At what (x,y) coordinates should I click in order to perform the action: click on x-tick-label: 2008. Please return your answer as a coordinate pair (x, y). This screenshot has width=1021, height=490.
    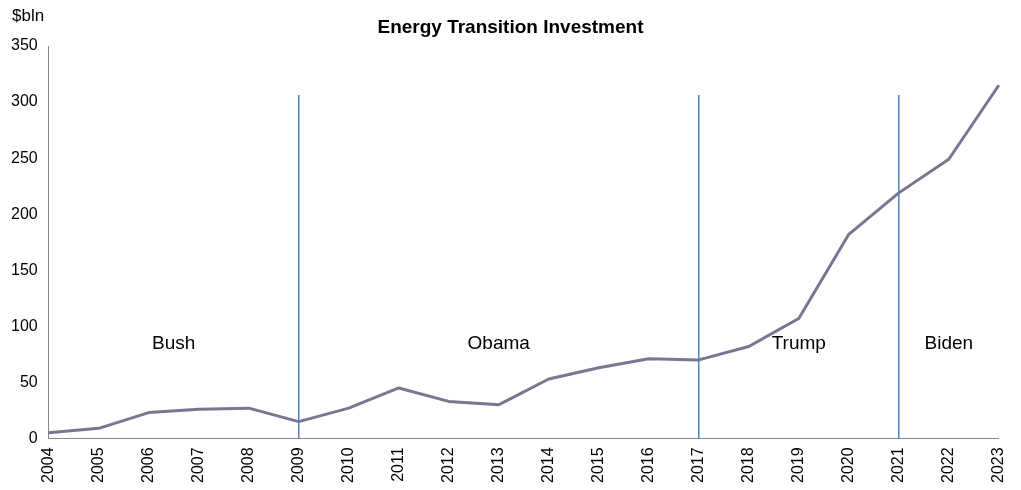
    Looking at the image, I should click on (248, 465).